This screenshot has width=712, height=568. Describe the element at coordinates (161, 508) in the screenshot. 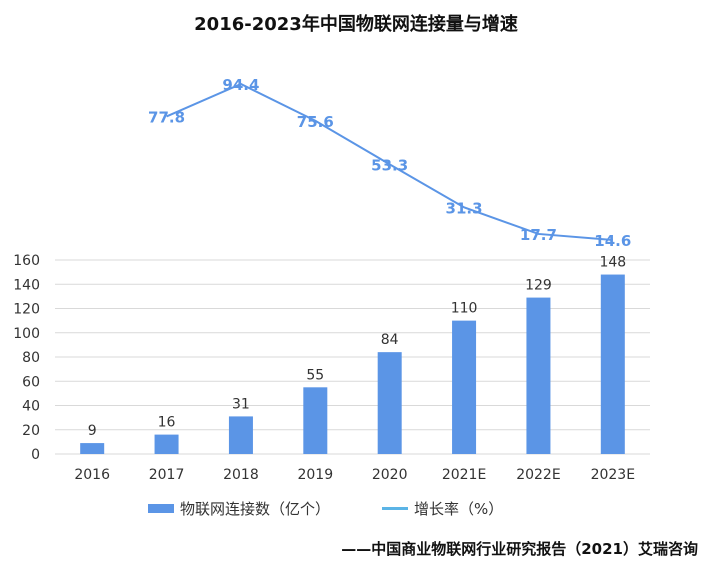

I see `legend-bar-swatch` at that location.